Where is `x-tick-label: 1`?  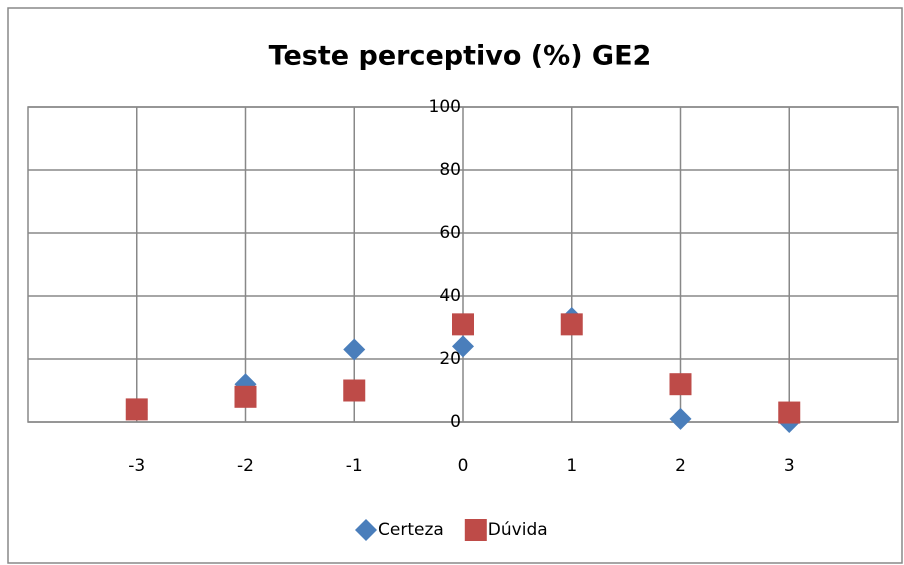
x-tick-label: 1 is located at coordinates (571, 466).